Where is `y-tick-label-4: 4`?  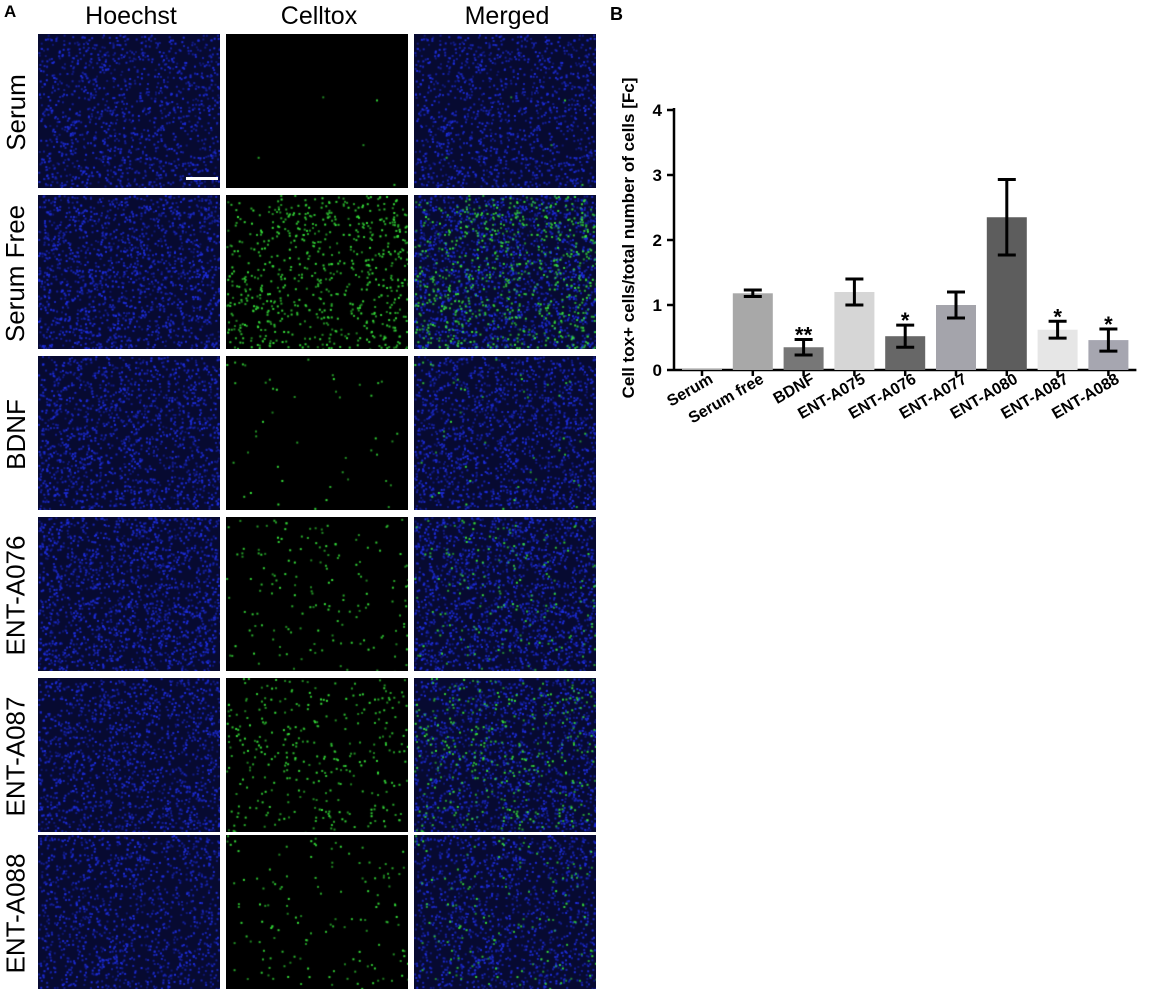
y-tick-label-4: 4 is located at coordinates (658, 110).